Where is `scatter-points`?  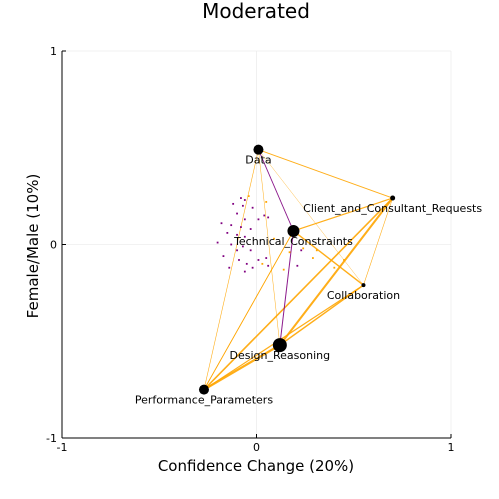 scatter-points is located at coordinates (280, 234).